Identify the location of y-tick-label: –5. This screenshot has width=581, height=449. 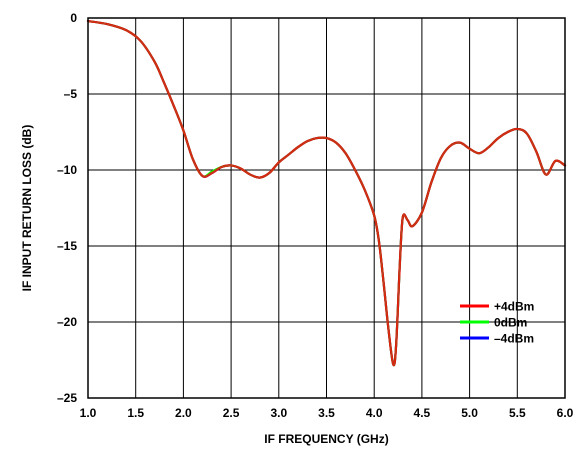
(71, 94).